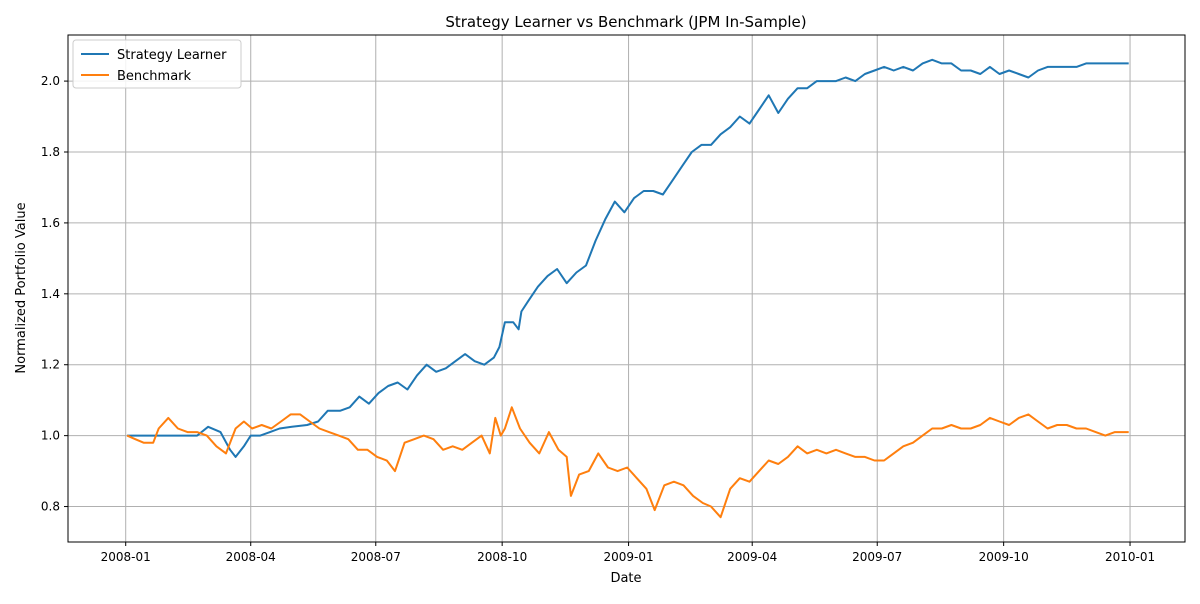 This screenshot has width=1200, height=604. I want to click on x-tick-label: 2010-01, so click(1130, 557).